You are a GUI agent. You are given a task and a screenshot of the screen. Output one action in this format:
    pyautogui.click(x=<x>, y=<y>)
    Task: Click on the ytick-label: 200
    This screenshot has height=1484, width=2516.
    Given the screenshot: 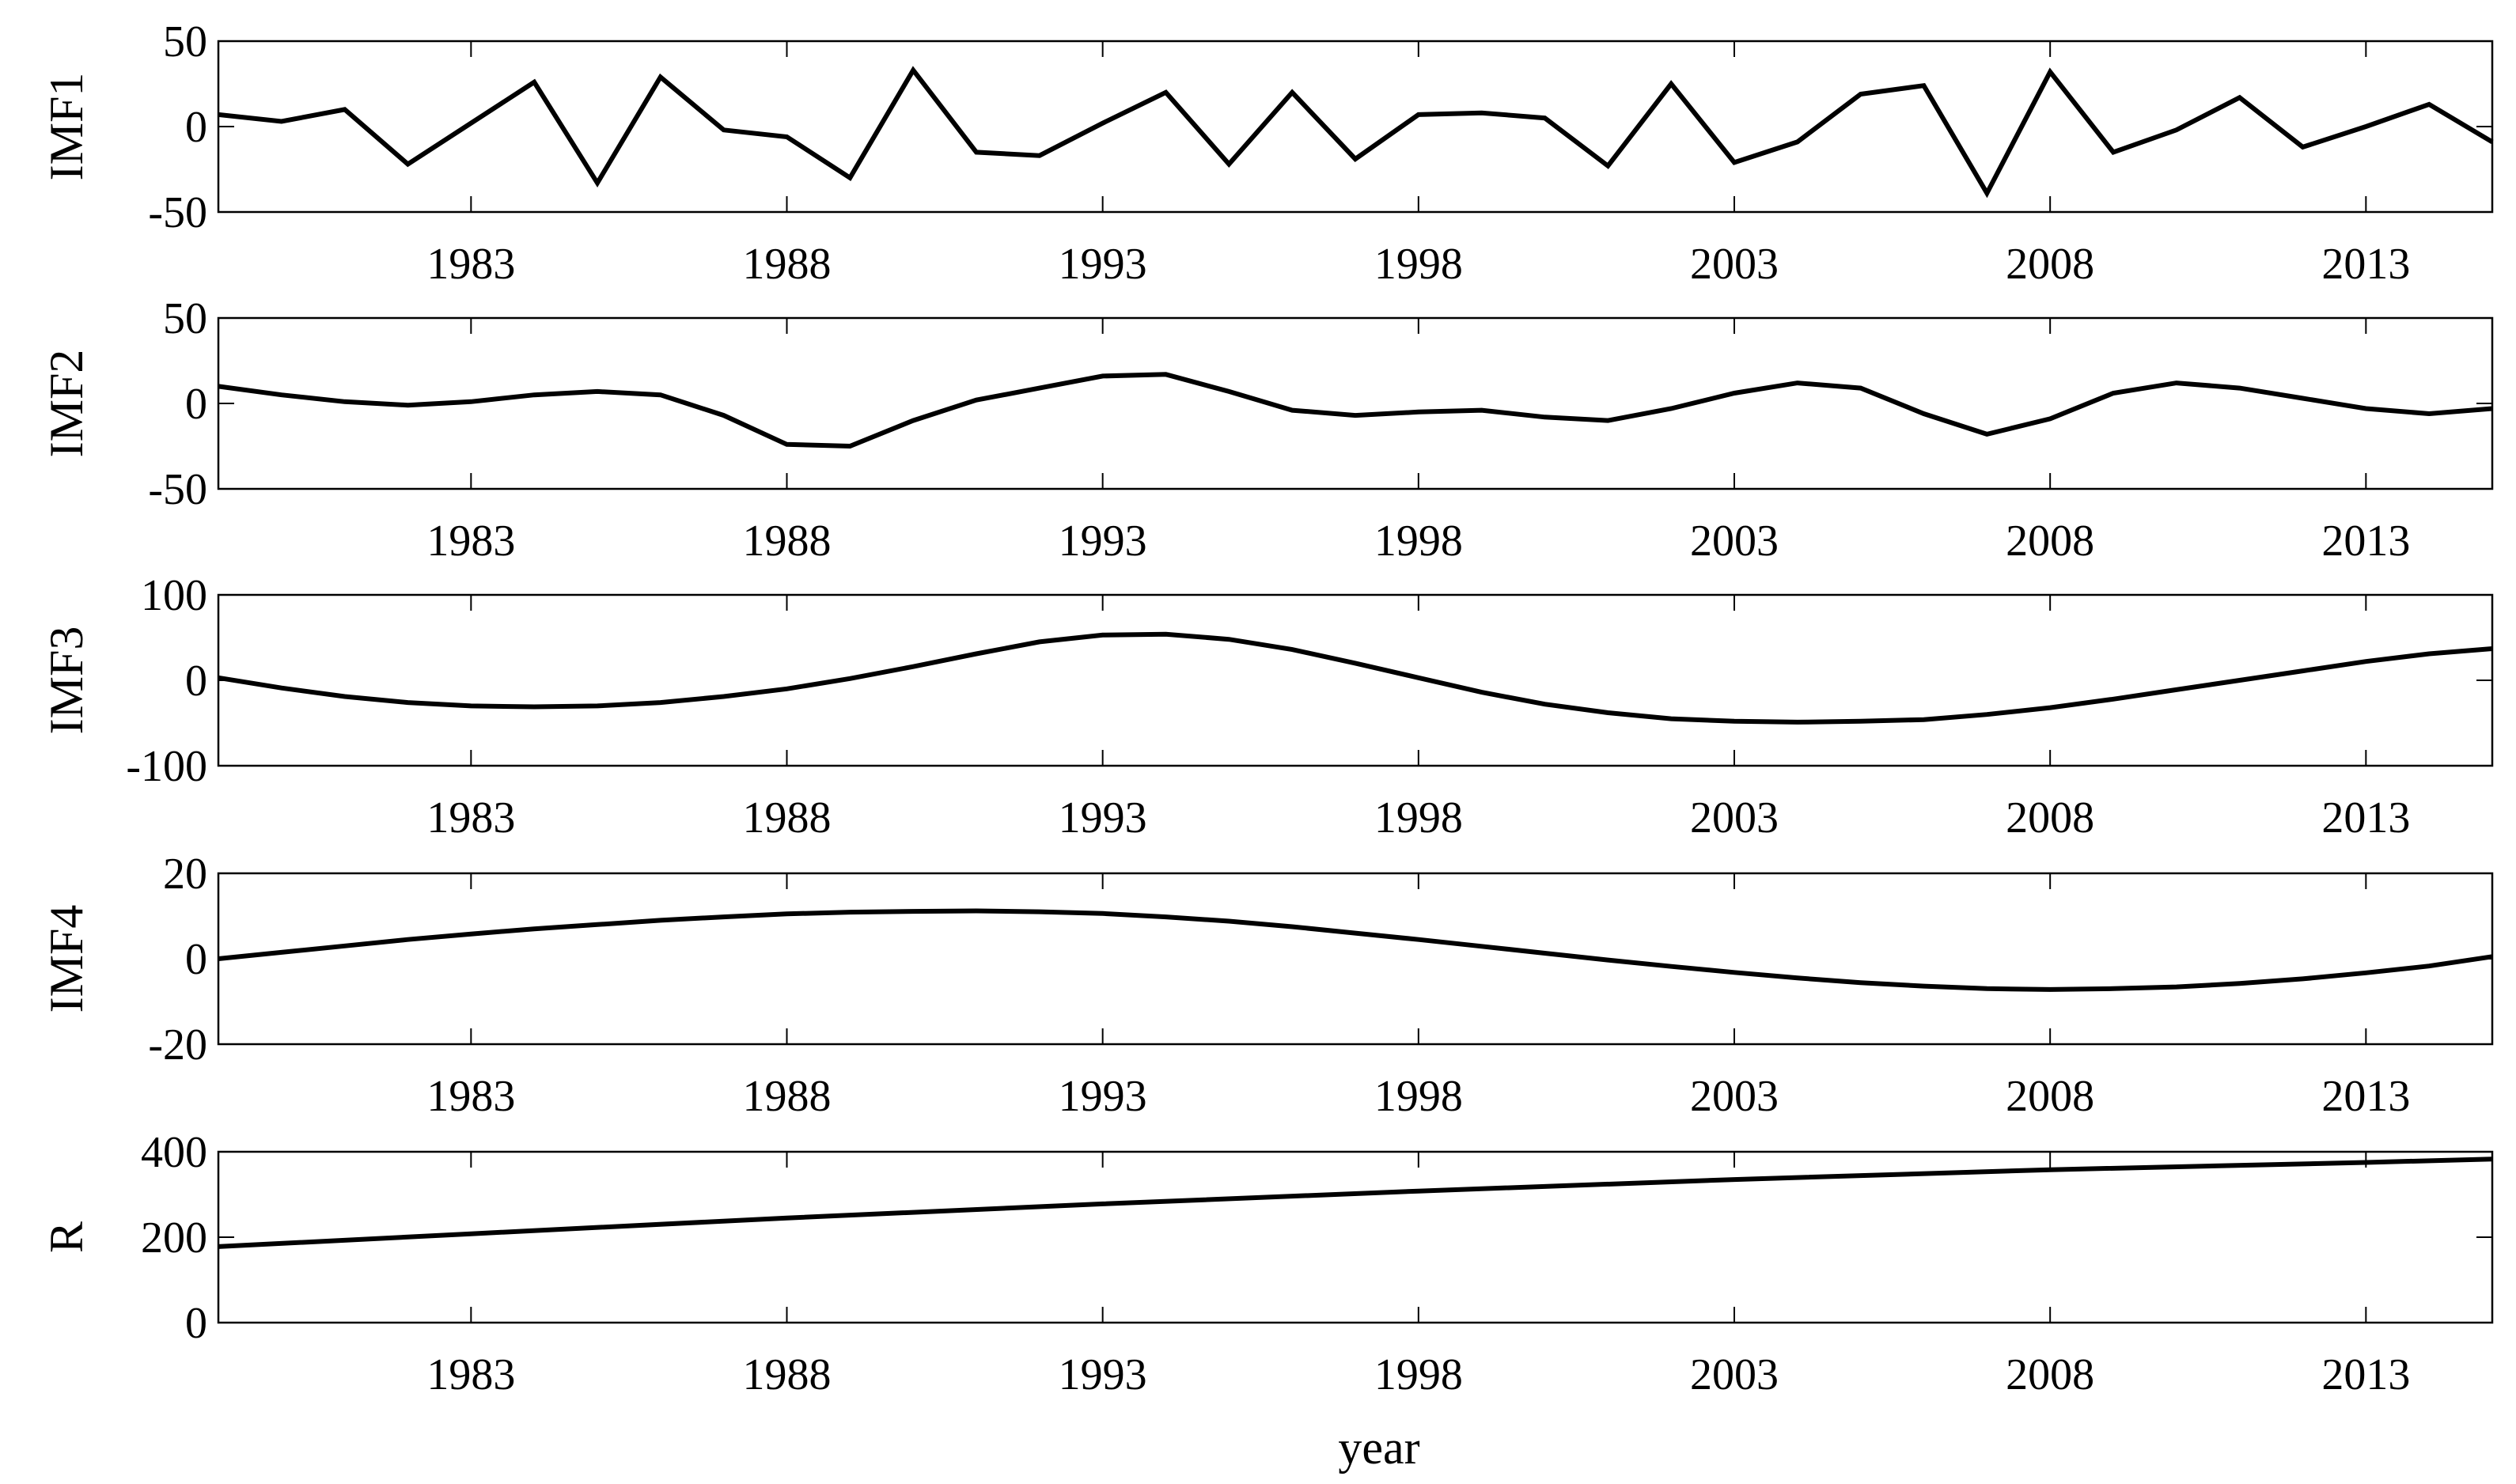 What is the action you would take?
    pyautogui.click(x=174, y=1238)
    